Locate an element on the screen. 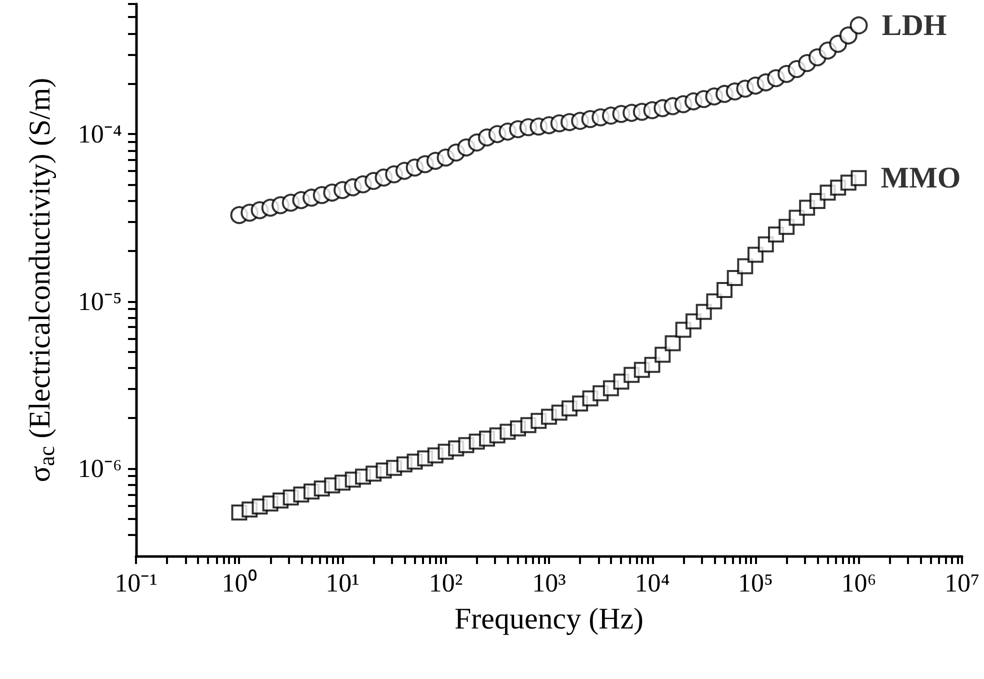 This screenshot has height=679, width=984. x-tick-label: 10² is located at coordinates (445, 583).